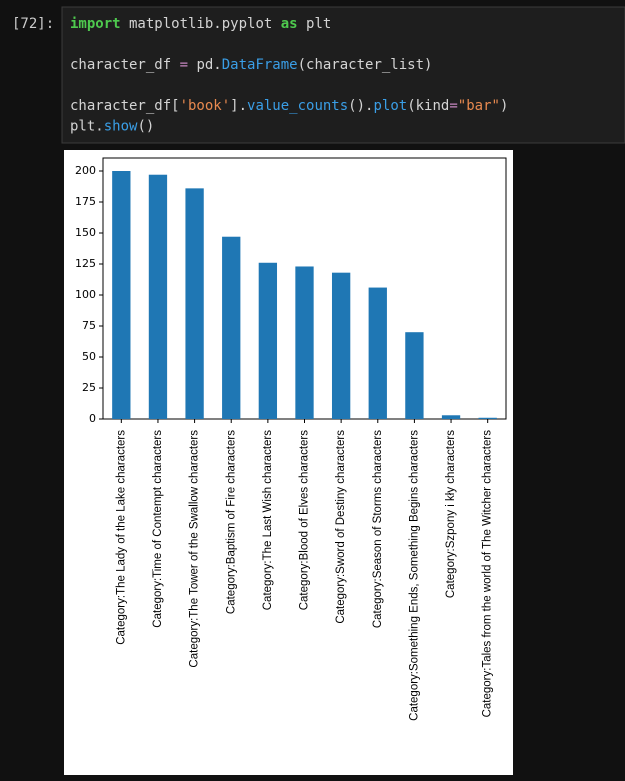 This screenshot has width=625, height=781. What do you see at coordinates (315, 24) in the screenshot?
I see `code-token: plt` at bounding box center [315, 24].